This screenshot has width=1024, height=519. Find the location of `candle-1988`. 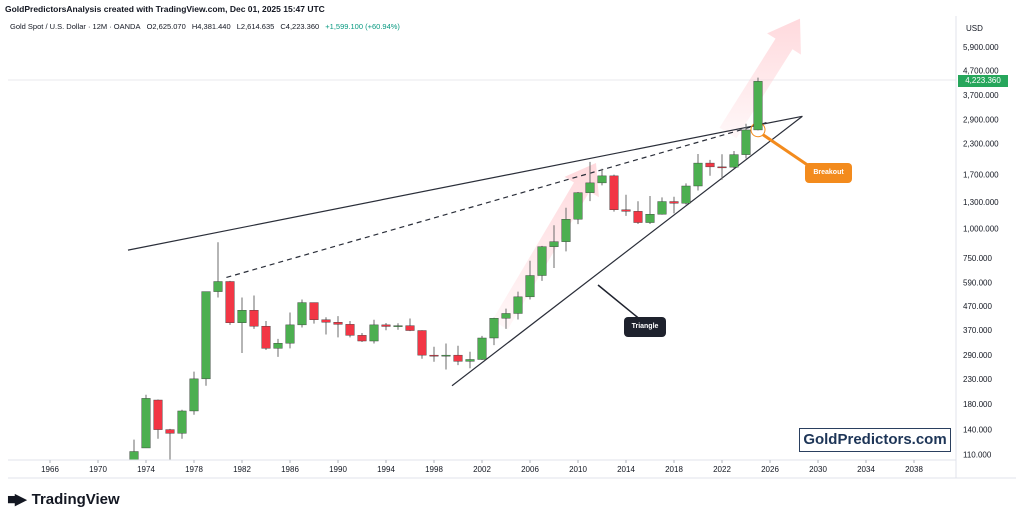

candle-1988 is located at coordinates (314, 311).